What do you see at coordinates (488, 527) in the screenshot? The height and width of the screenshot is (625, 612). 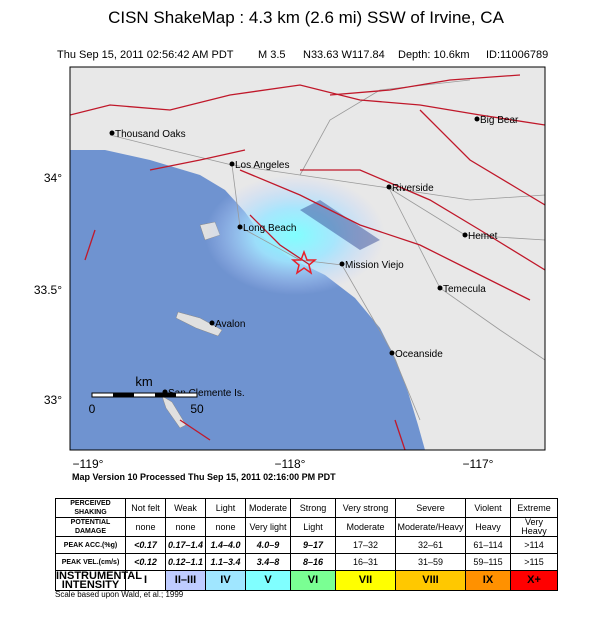 I see `legend-cell: Heavy` at bounding box center [488, 527].